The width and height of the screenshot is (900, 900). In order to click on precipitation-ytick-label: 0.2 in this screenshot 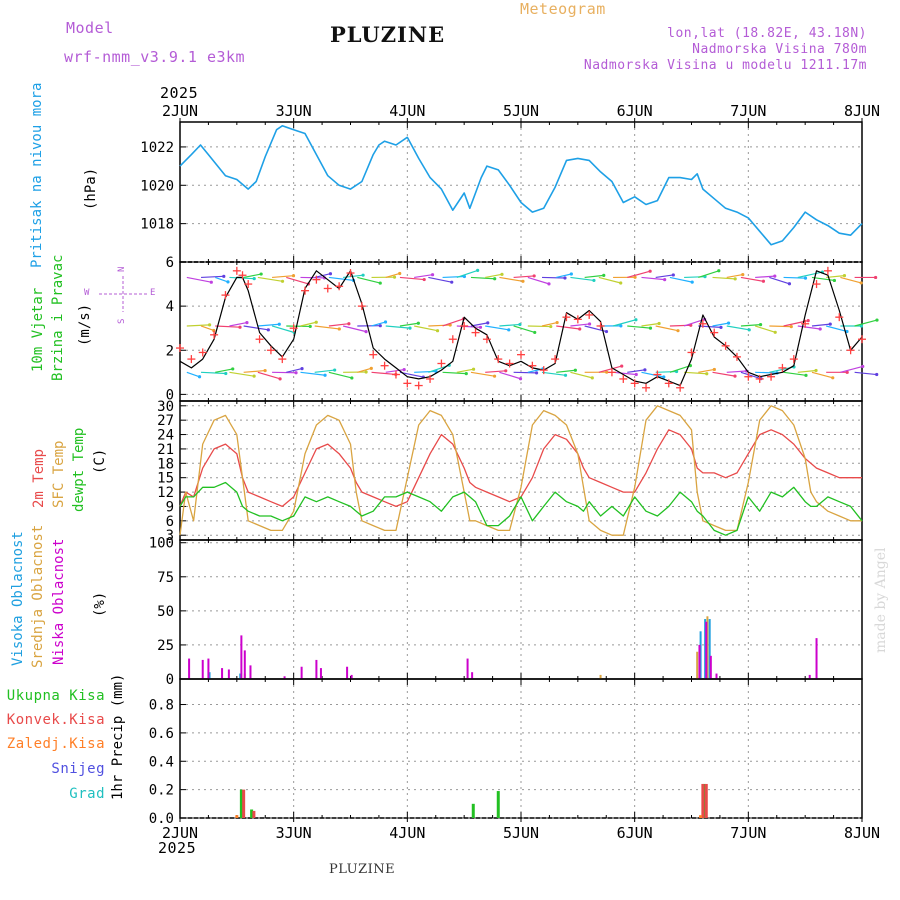, I will do `click(161, 791)`.